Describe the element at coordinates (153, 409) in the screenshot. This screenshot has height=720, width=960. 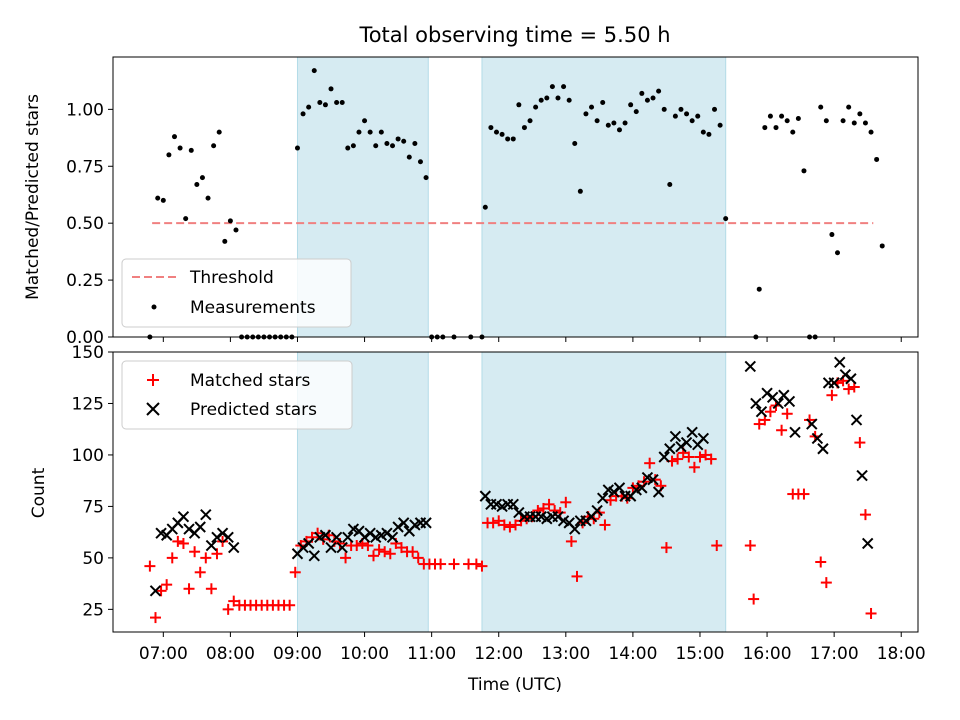
I see `predicted-legend-swatch` at that location.